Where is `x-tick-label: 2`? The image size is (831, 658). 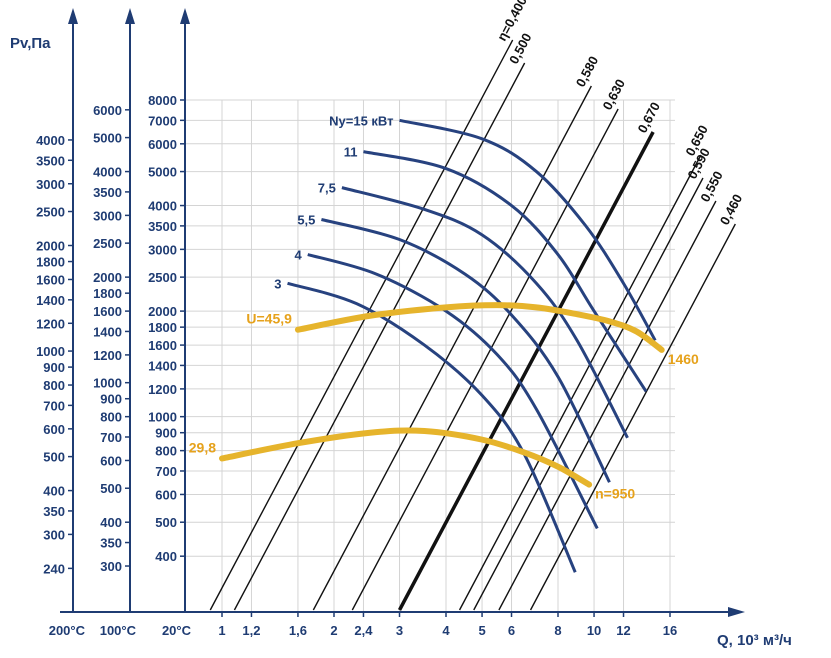
x-tick-label: 2 is located at coordinates (333, 630).